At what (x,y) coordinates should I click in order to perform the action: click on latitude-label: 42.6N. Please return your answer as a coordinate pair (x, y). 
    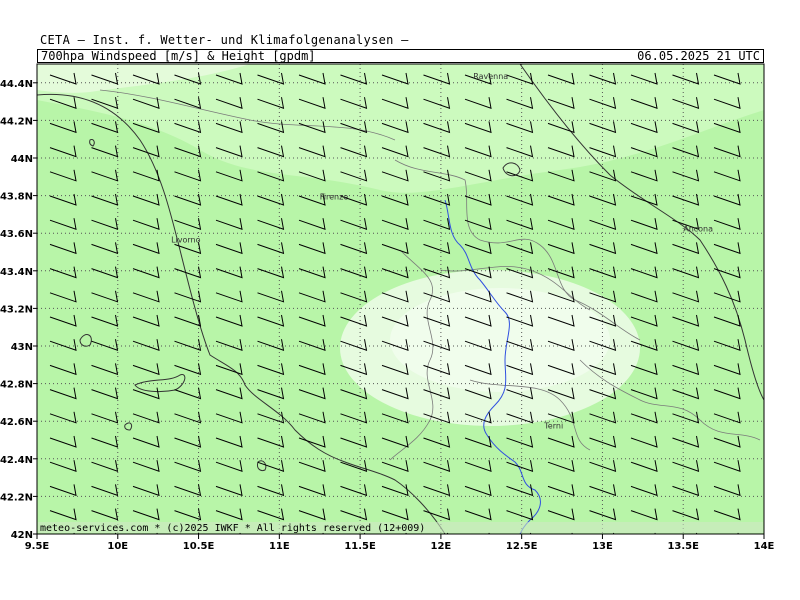
    Looking at the image, I should click on (16, 422).